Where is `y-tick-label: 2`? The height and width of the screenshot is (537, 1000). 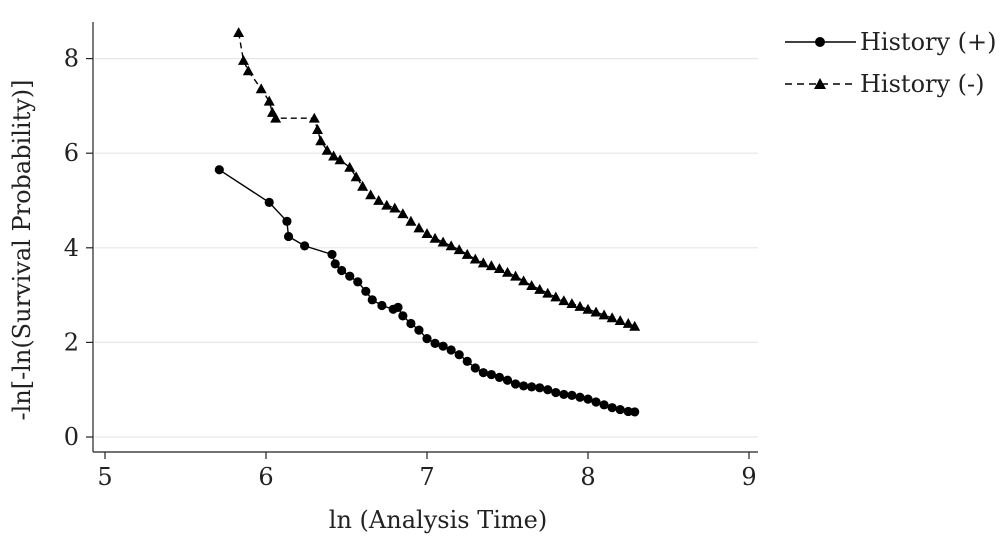
y-tick-label: 2 is located at coordinates (71, 342).